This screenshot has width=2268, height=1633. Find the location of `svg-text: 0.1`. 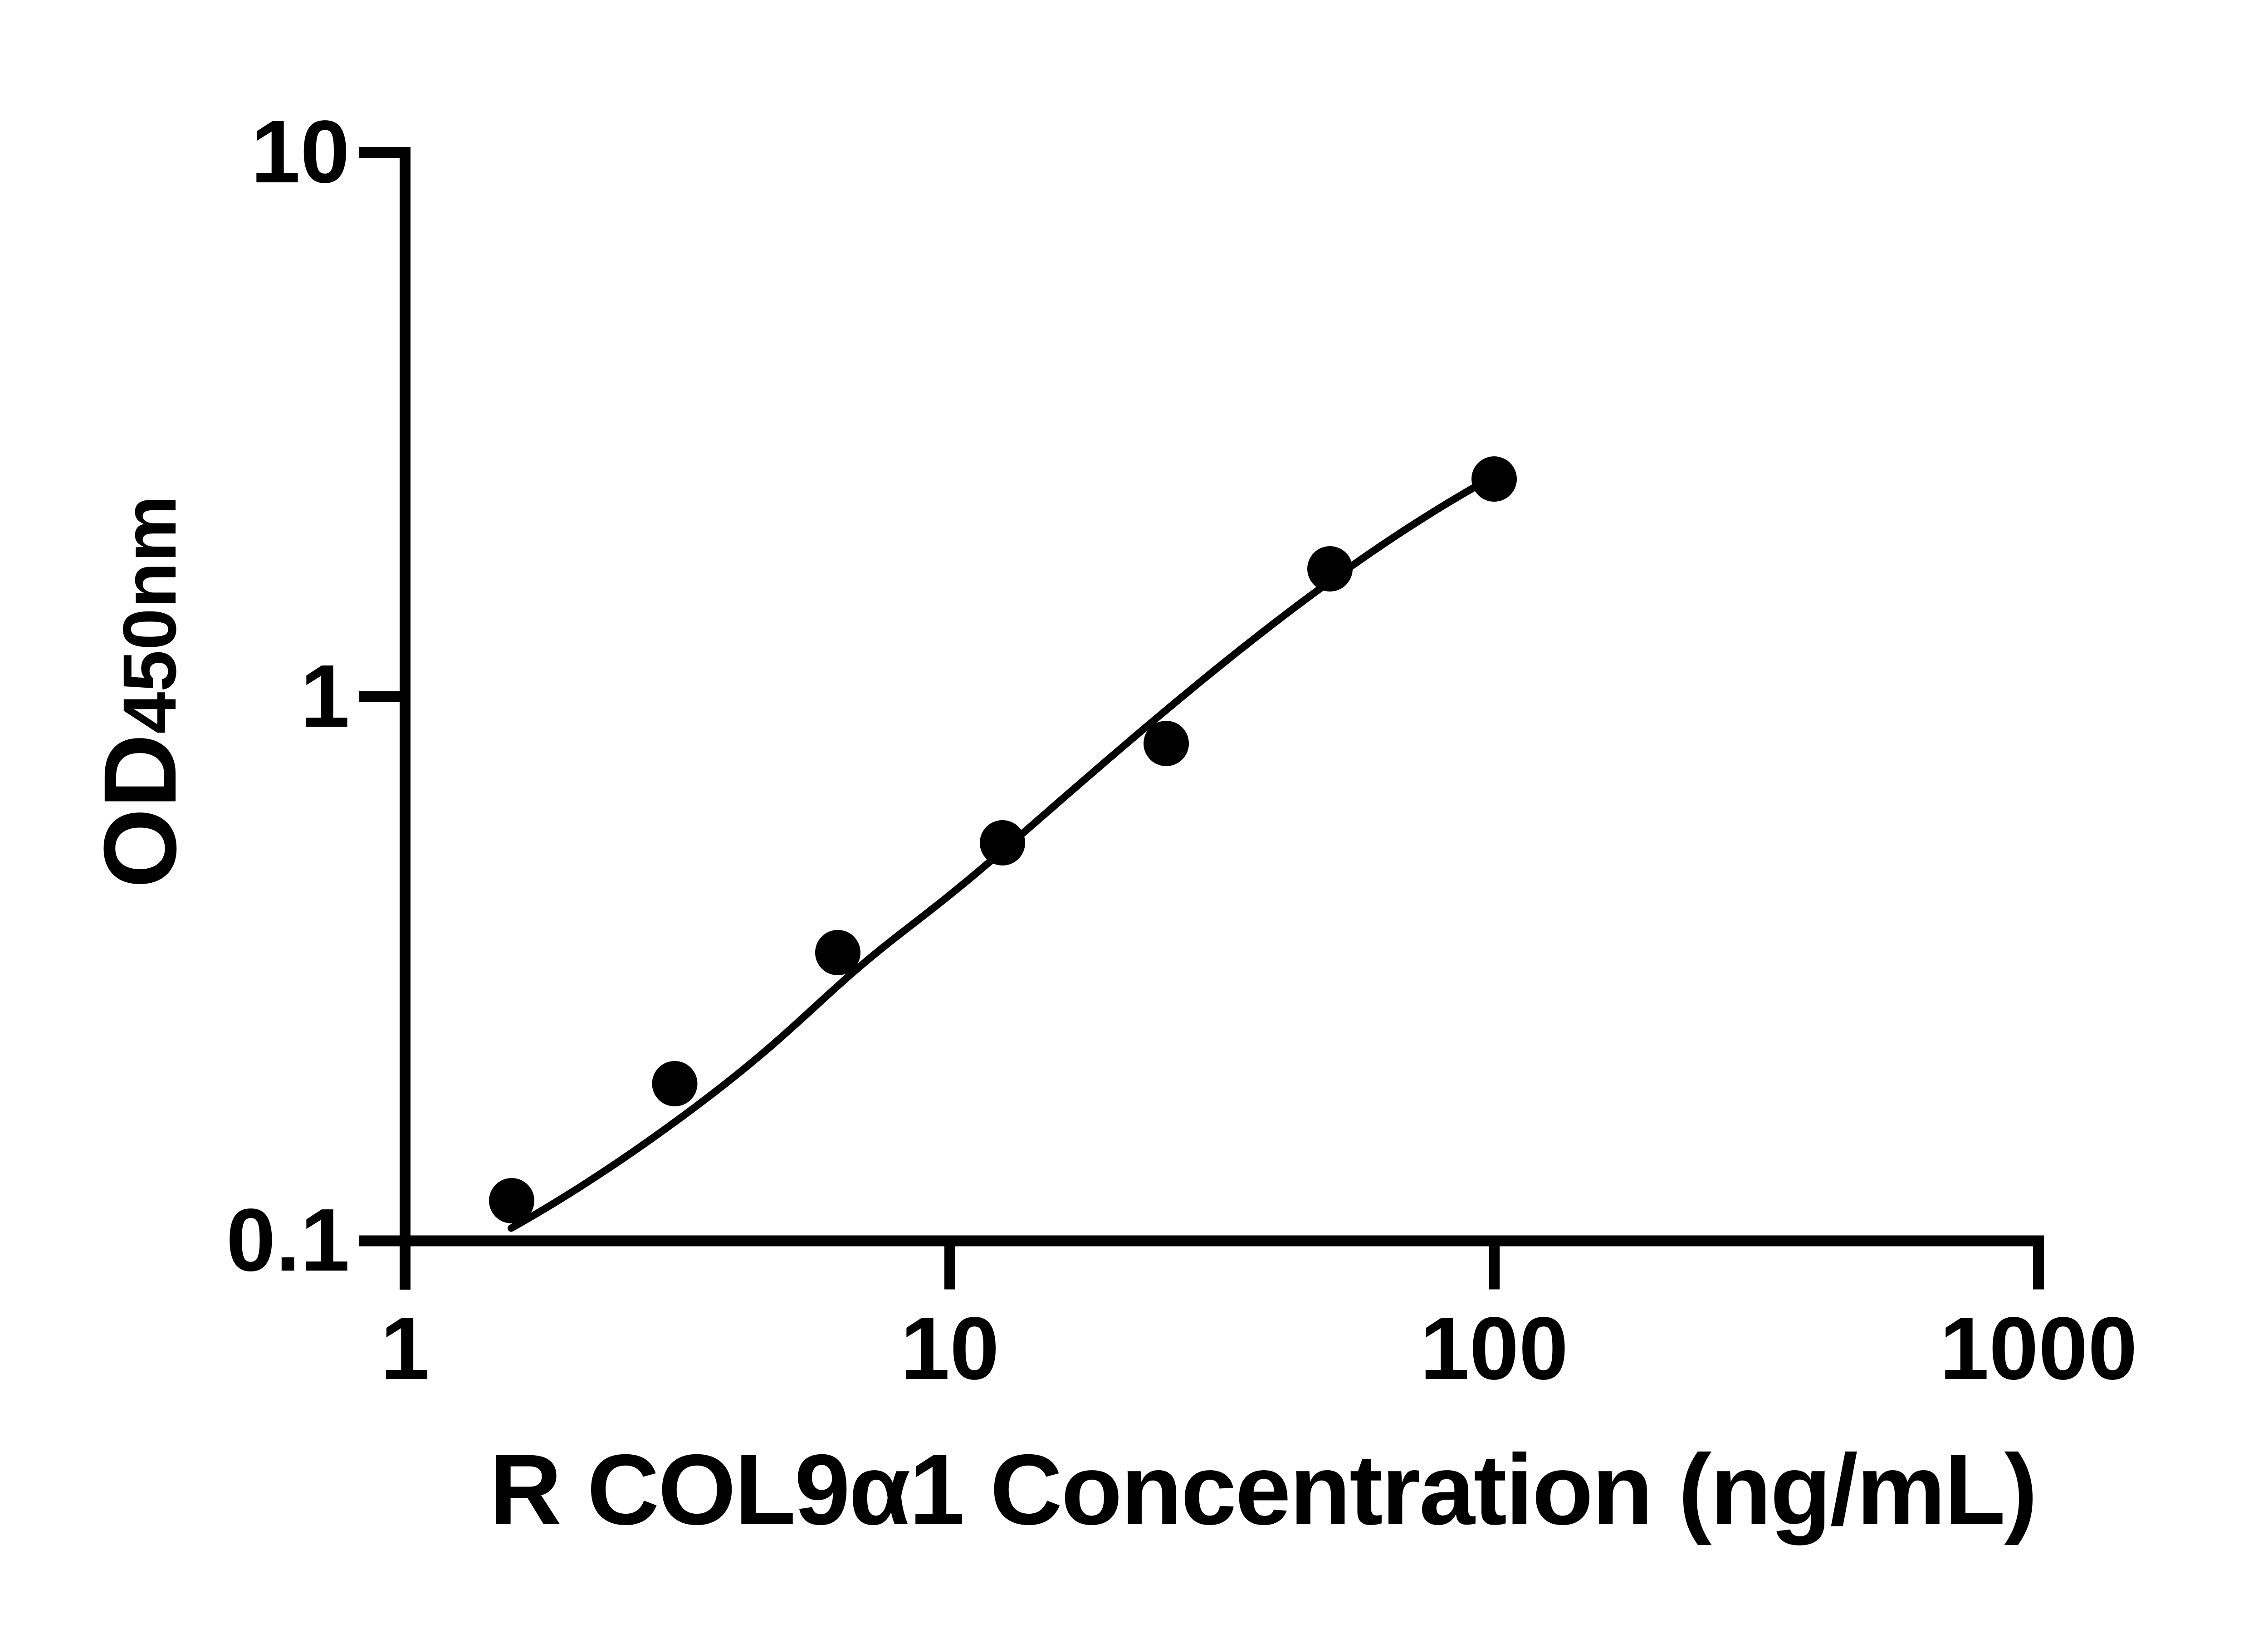

svg-text: 0.1 is located at coordinates (288, 1240).